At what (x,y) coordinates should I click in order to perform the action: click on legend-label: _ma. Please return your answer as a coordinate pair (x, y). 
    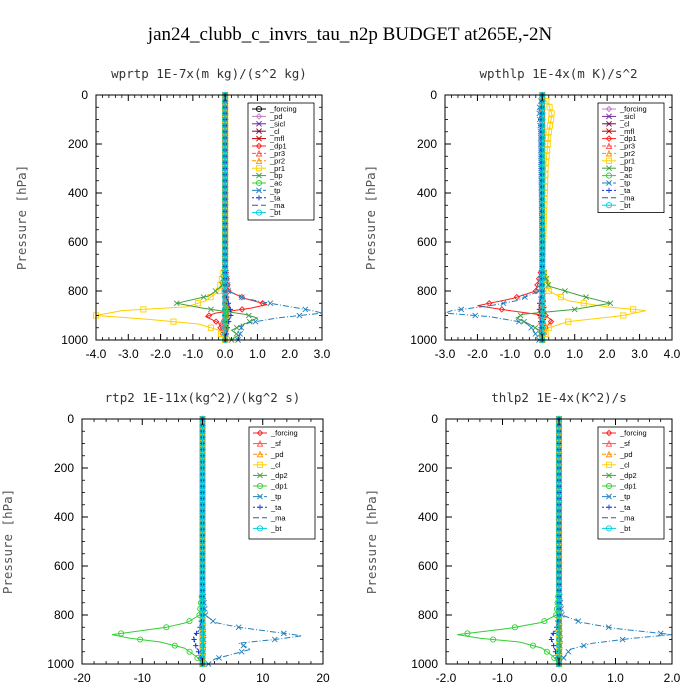
    Looking at the image, I should click on (627, 517).